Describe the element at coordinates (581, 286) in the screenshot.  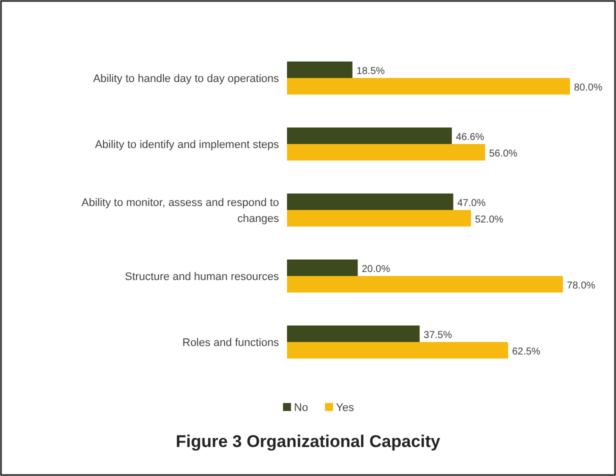
I see `data-label: 78.0%` at that location.